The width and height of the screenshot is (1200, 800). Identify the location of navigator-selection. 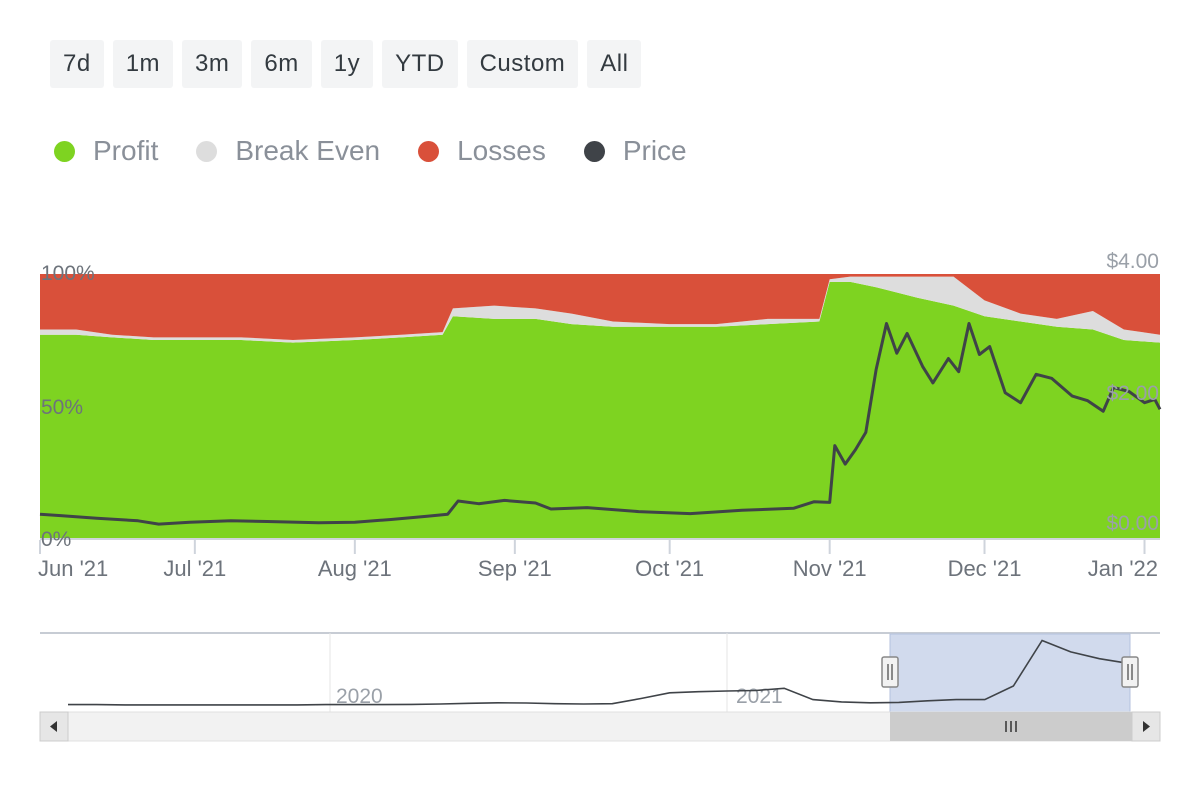
(1010, 673).